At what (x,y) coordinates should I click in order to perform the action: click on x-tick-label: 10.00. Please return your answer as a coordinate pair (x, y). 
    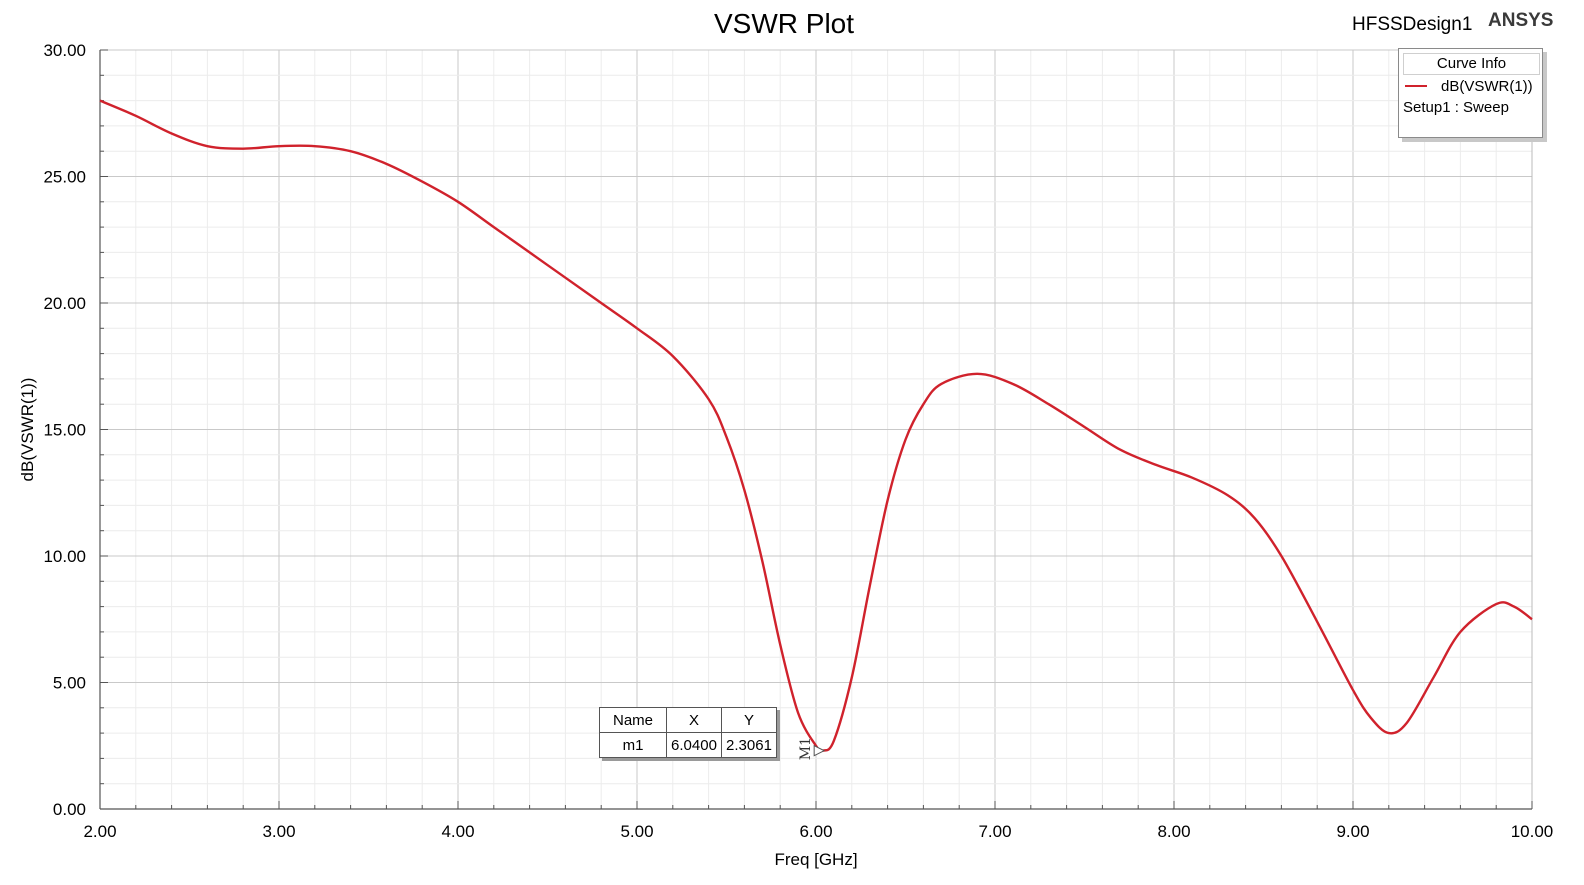
    Looking at the image, I should click on (1532, 831).